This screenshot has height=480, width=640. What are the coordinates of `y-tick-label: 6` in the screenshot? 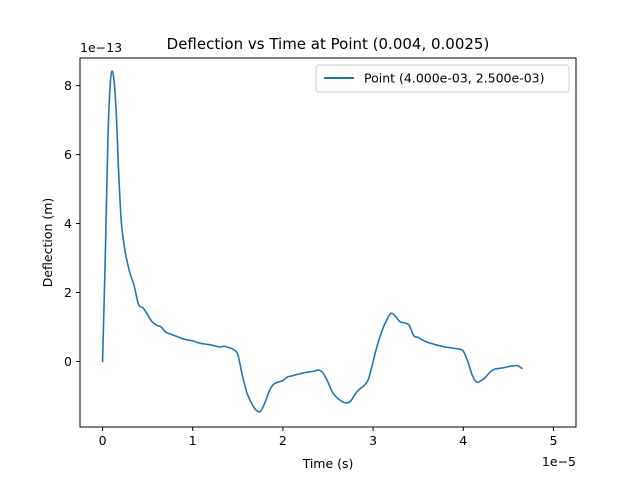 It's located at (68, 154).